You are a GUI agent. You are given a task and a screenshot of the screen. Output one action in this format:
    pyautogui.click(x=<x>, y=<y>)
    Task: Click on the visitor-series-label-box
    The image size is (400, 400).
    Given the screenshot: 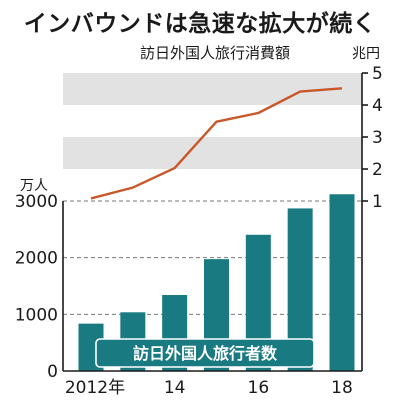 What is the action you would take?
    pyautogui.click(x=205, y=353)
    